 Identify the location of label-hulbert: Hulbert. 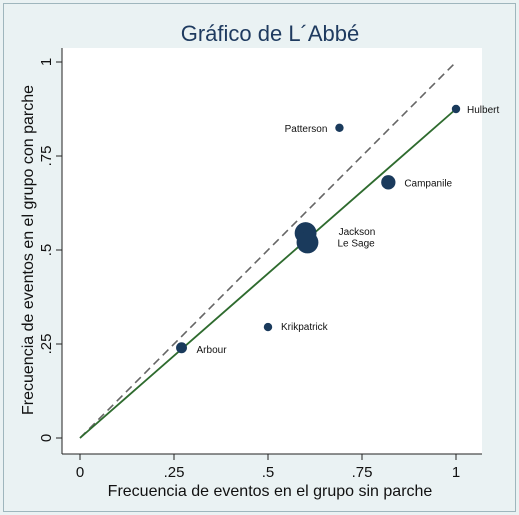
(483, 110).